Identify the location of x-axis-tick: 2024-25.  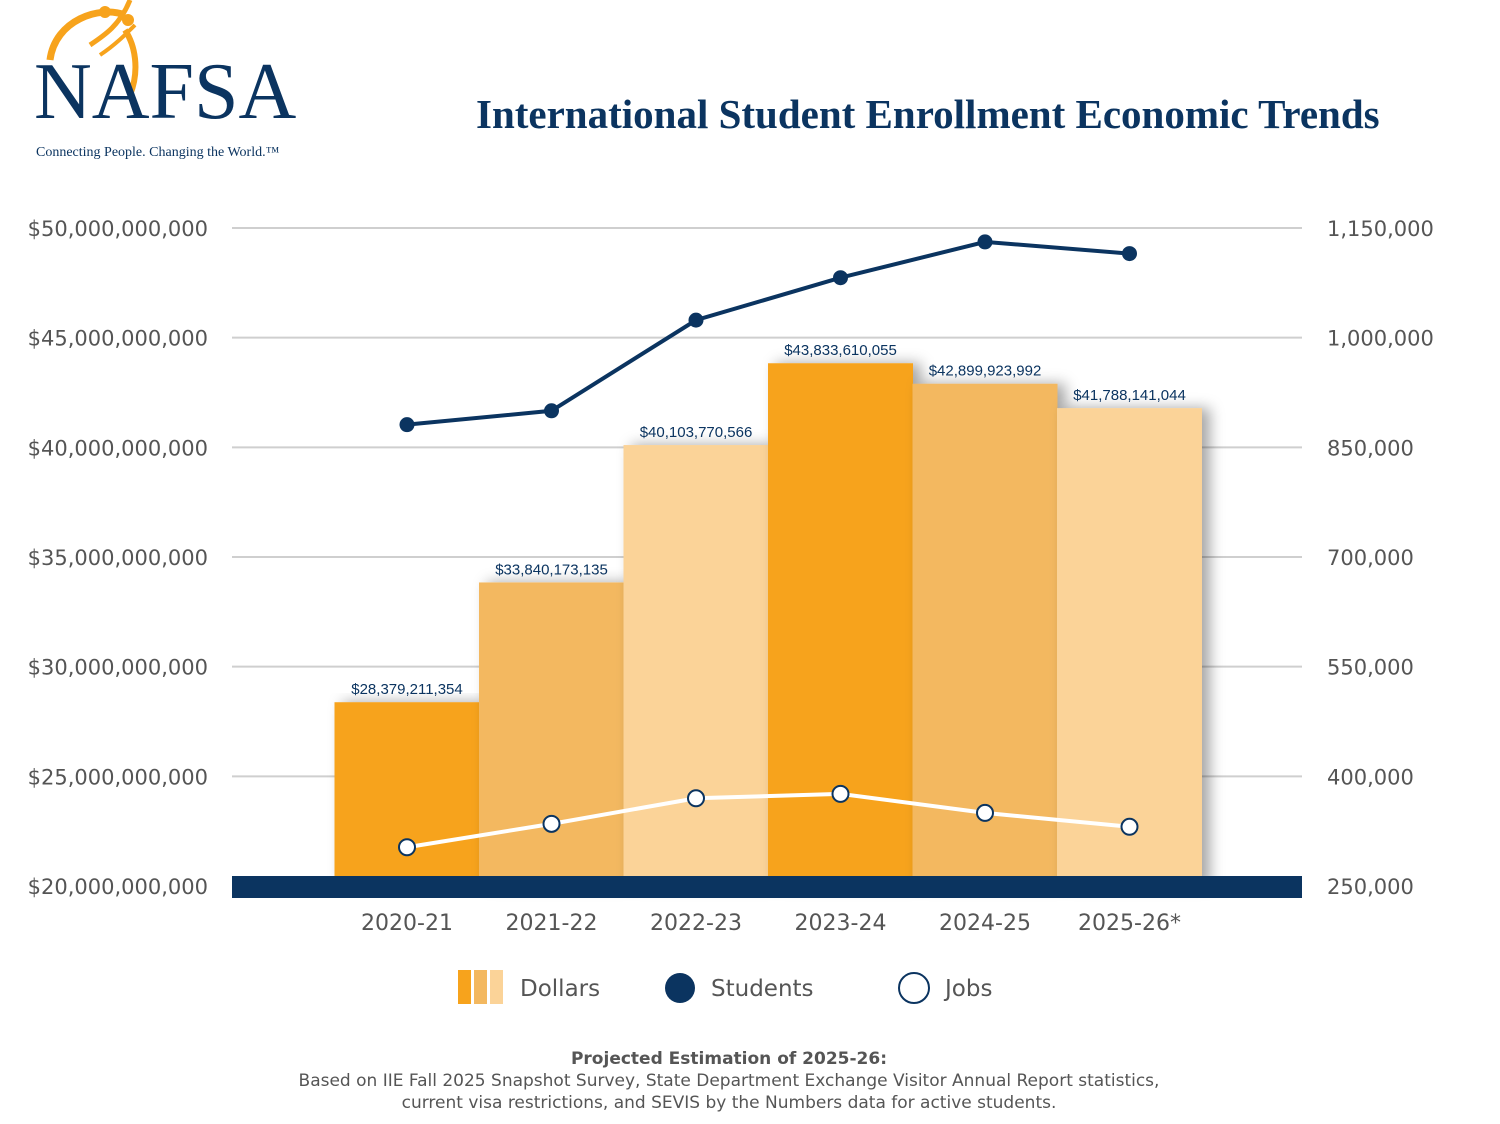
(985, 923).